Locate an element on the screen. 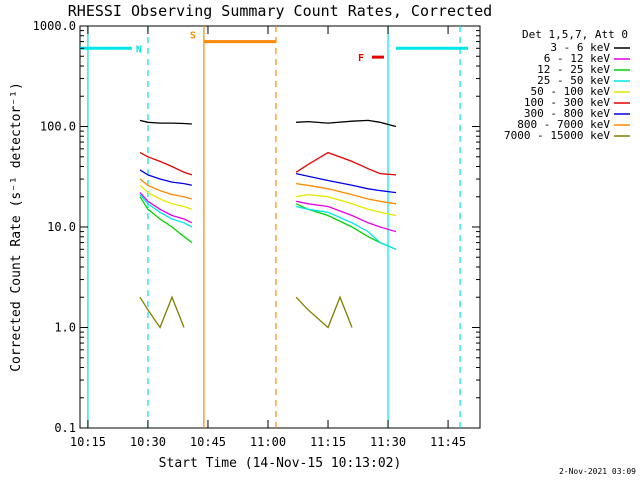 This screenshot has width=640, height=480. flag-label: S is located at coordinates (193, 36).